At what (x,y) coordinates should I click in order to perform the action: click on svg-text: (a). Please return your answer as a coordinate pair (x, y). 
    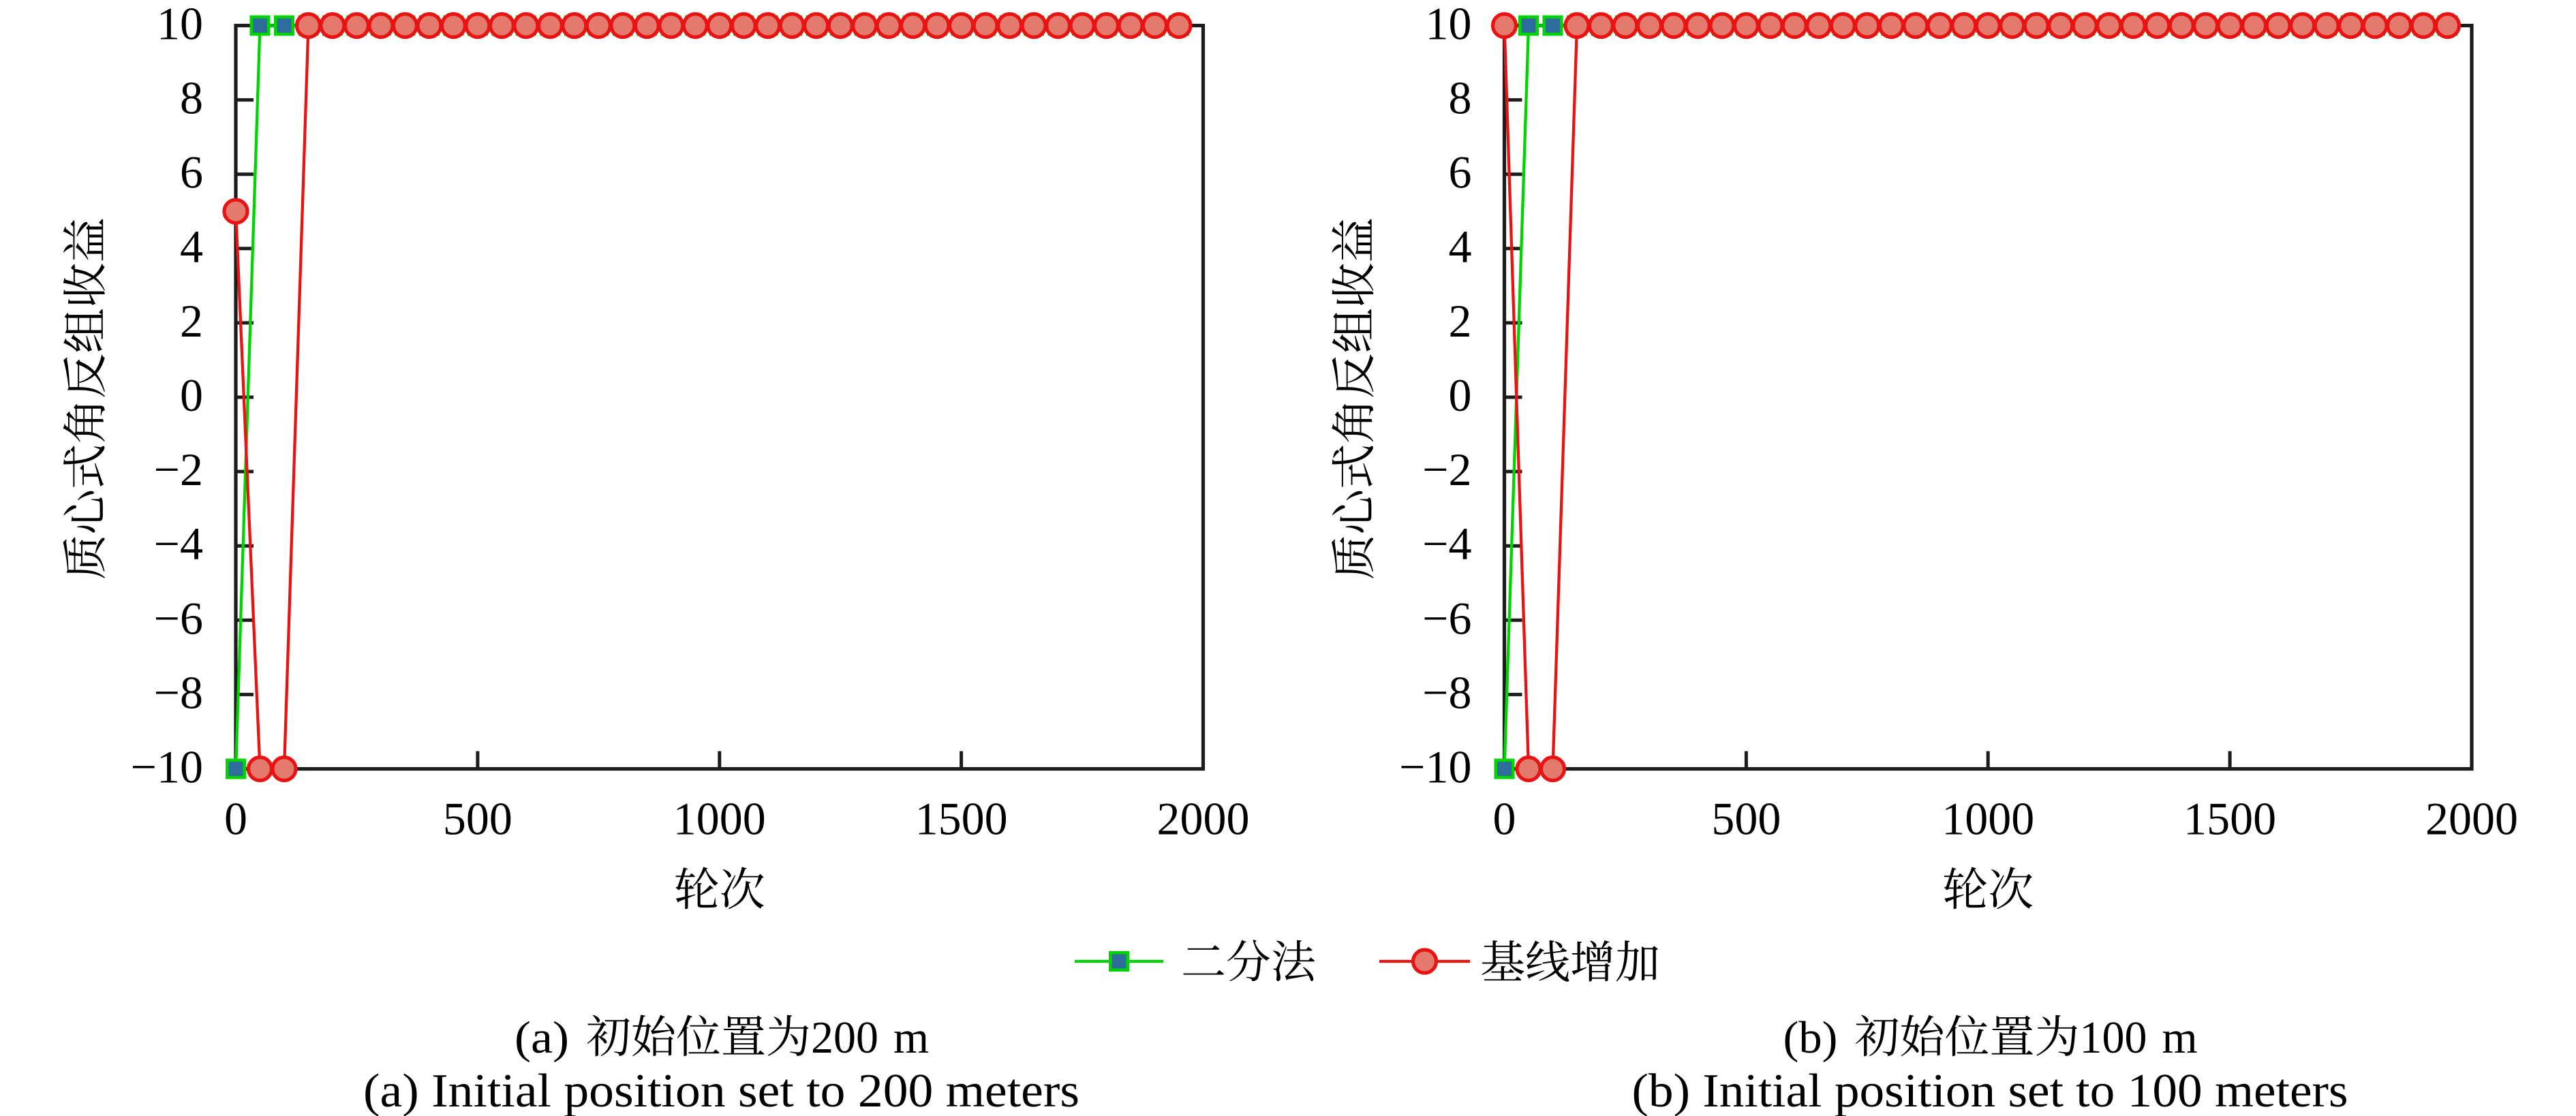
    Looking at the image, I should click on (542, 1037).